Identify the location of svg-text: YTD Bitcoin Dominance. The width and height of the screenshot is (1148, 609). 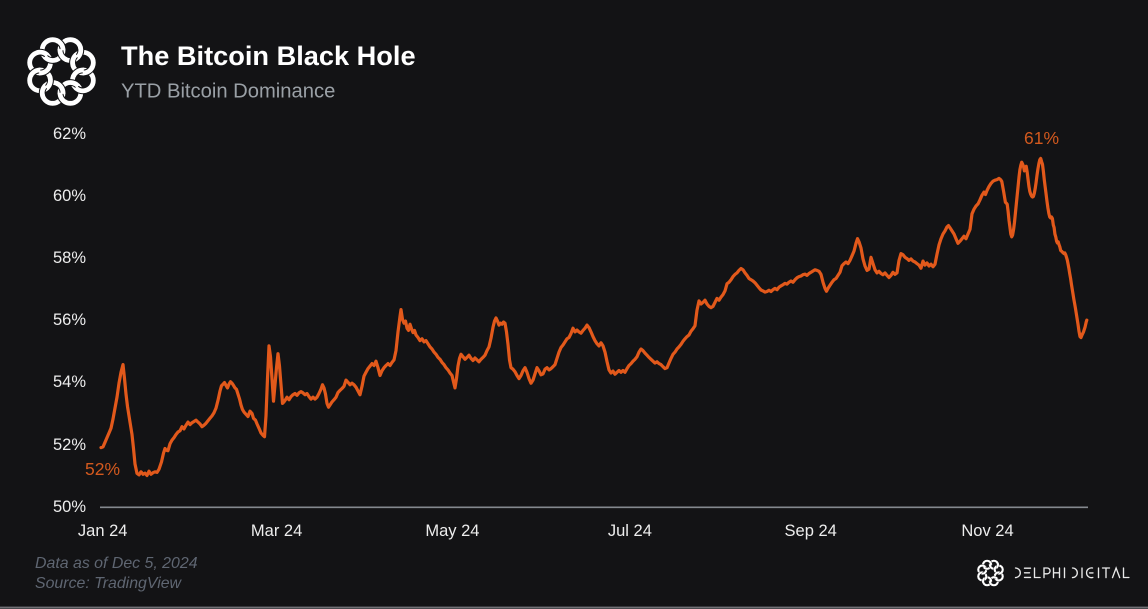
(228, 92).